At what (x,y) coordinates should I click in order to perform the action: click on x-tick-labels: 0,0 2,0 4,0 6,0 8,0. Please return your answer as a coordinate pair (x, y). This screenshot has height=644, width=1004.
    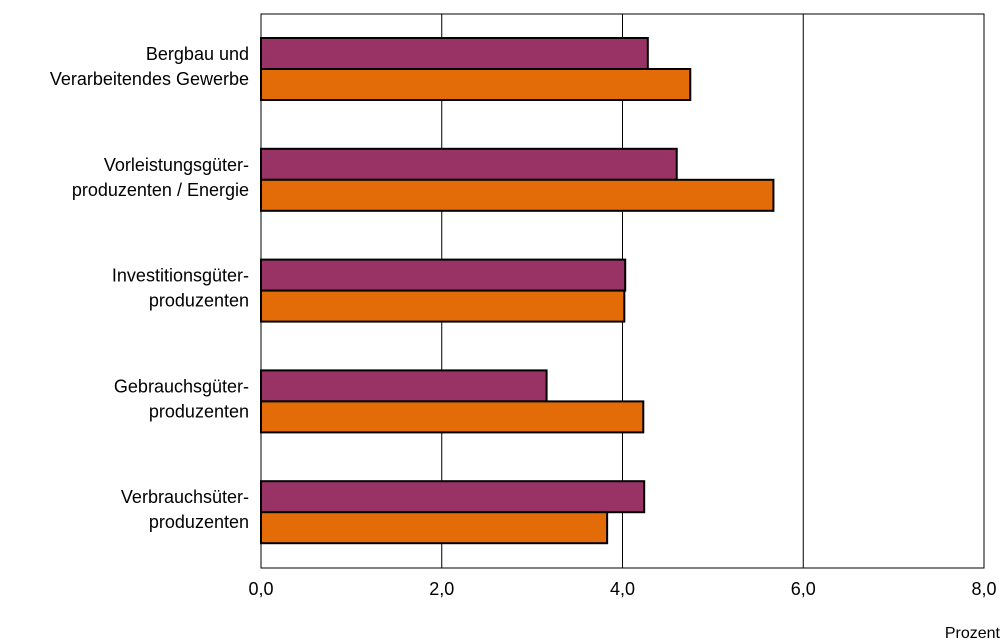
    Looking at the image, I should click on (622, 589).